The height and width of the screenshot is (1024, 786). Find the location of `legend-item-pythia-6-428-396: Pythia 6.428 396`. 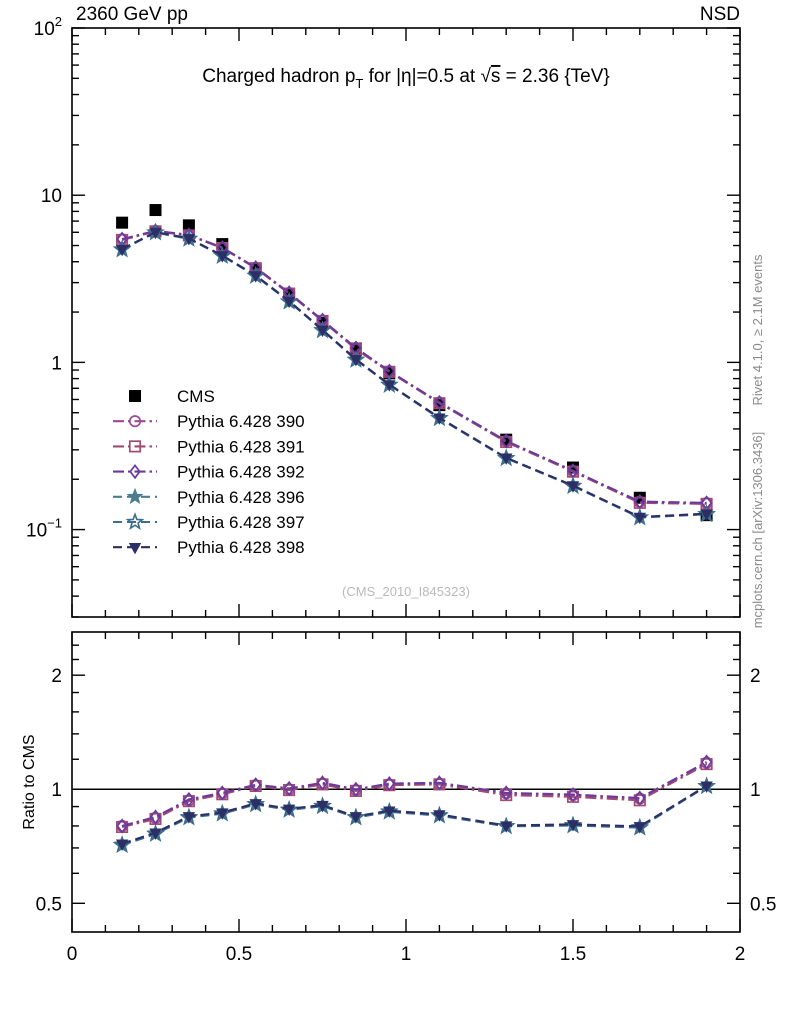

legend-item-pythia-6-428-396: Pythia 6.428 396 is located at coordinates (209, 497).